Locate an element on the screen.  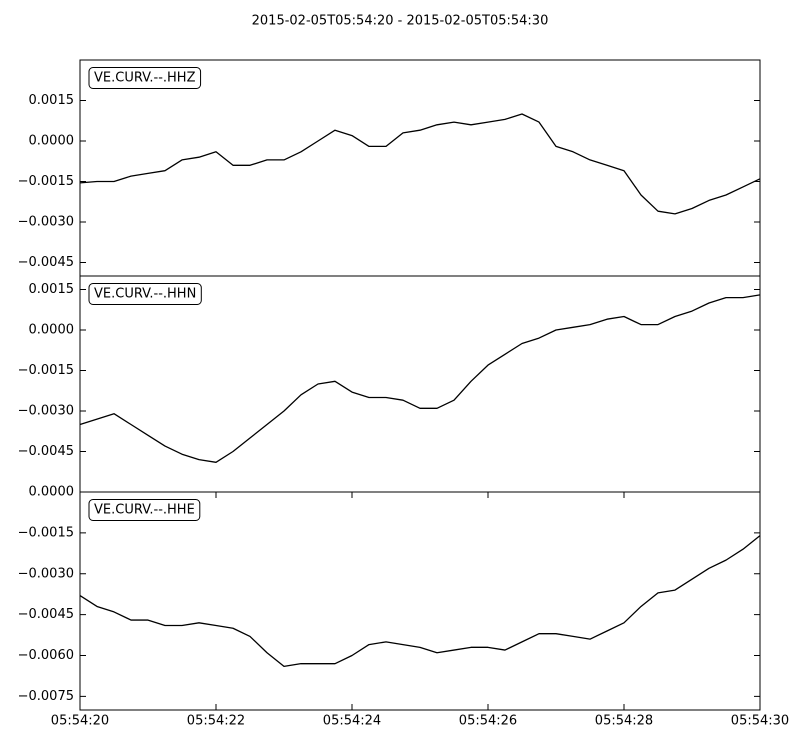
x-tick-label: 05:54:30 is located at coordinates (760, 721).